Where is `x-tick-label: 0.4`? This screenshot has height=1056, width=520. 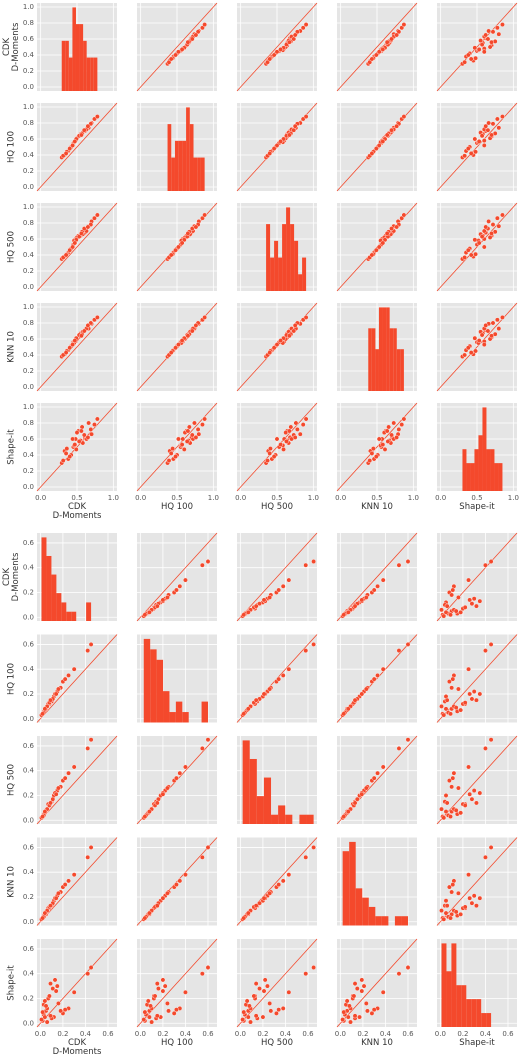
x-tick-label: 0.4 is located at coordinates (286, 1034).